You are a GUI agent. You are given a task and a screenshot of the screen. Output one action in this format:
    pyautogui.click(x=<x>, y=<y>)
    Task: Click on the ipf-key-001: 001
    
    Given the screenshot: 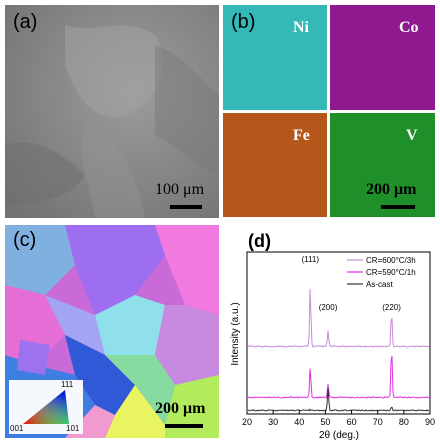 What is the action you would take?
    pyautogui.click(x=17, y=428)
    